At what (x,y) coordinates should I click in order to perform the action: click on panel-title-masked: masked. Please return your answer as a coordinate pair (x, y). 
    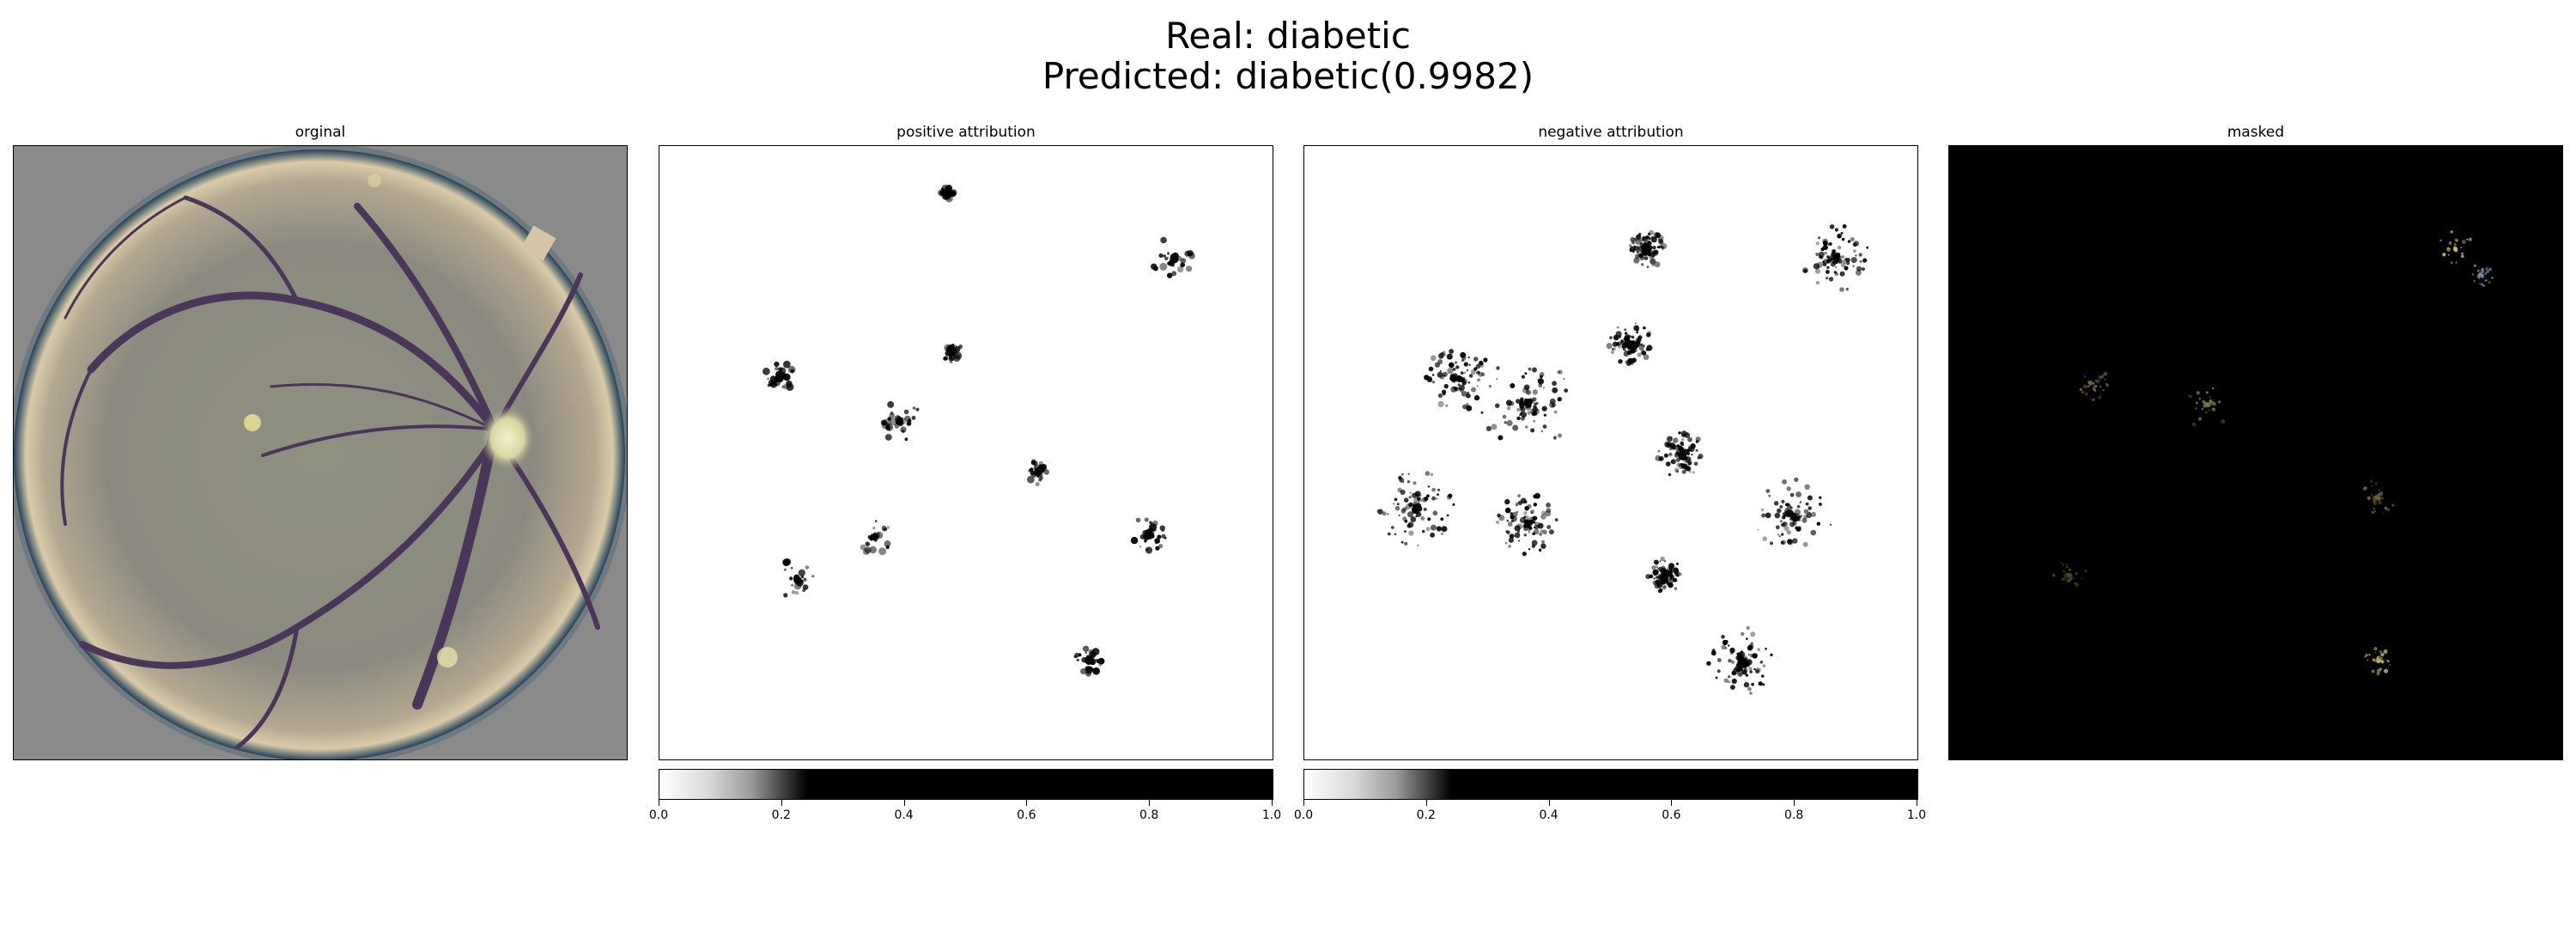
    Looking at the image, I should click on (2256, 132).